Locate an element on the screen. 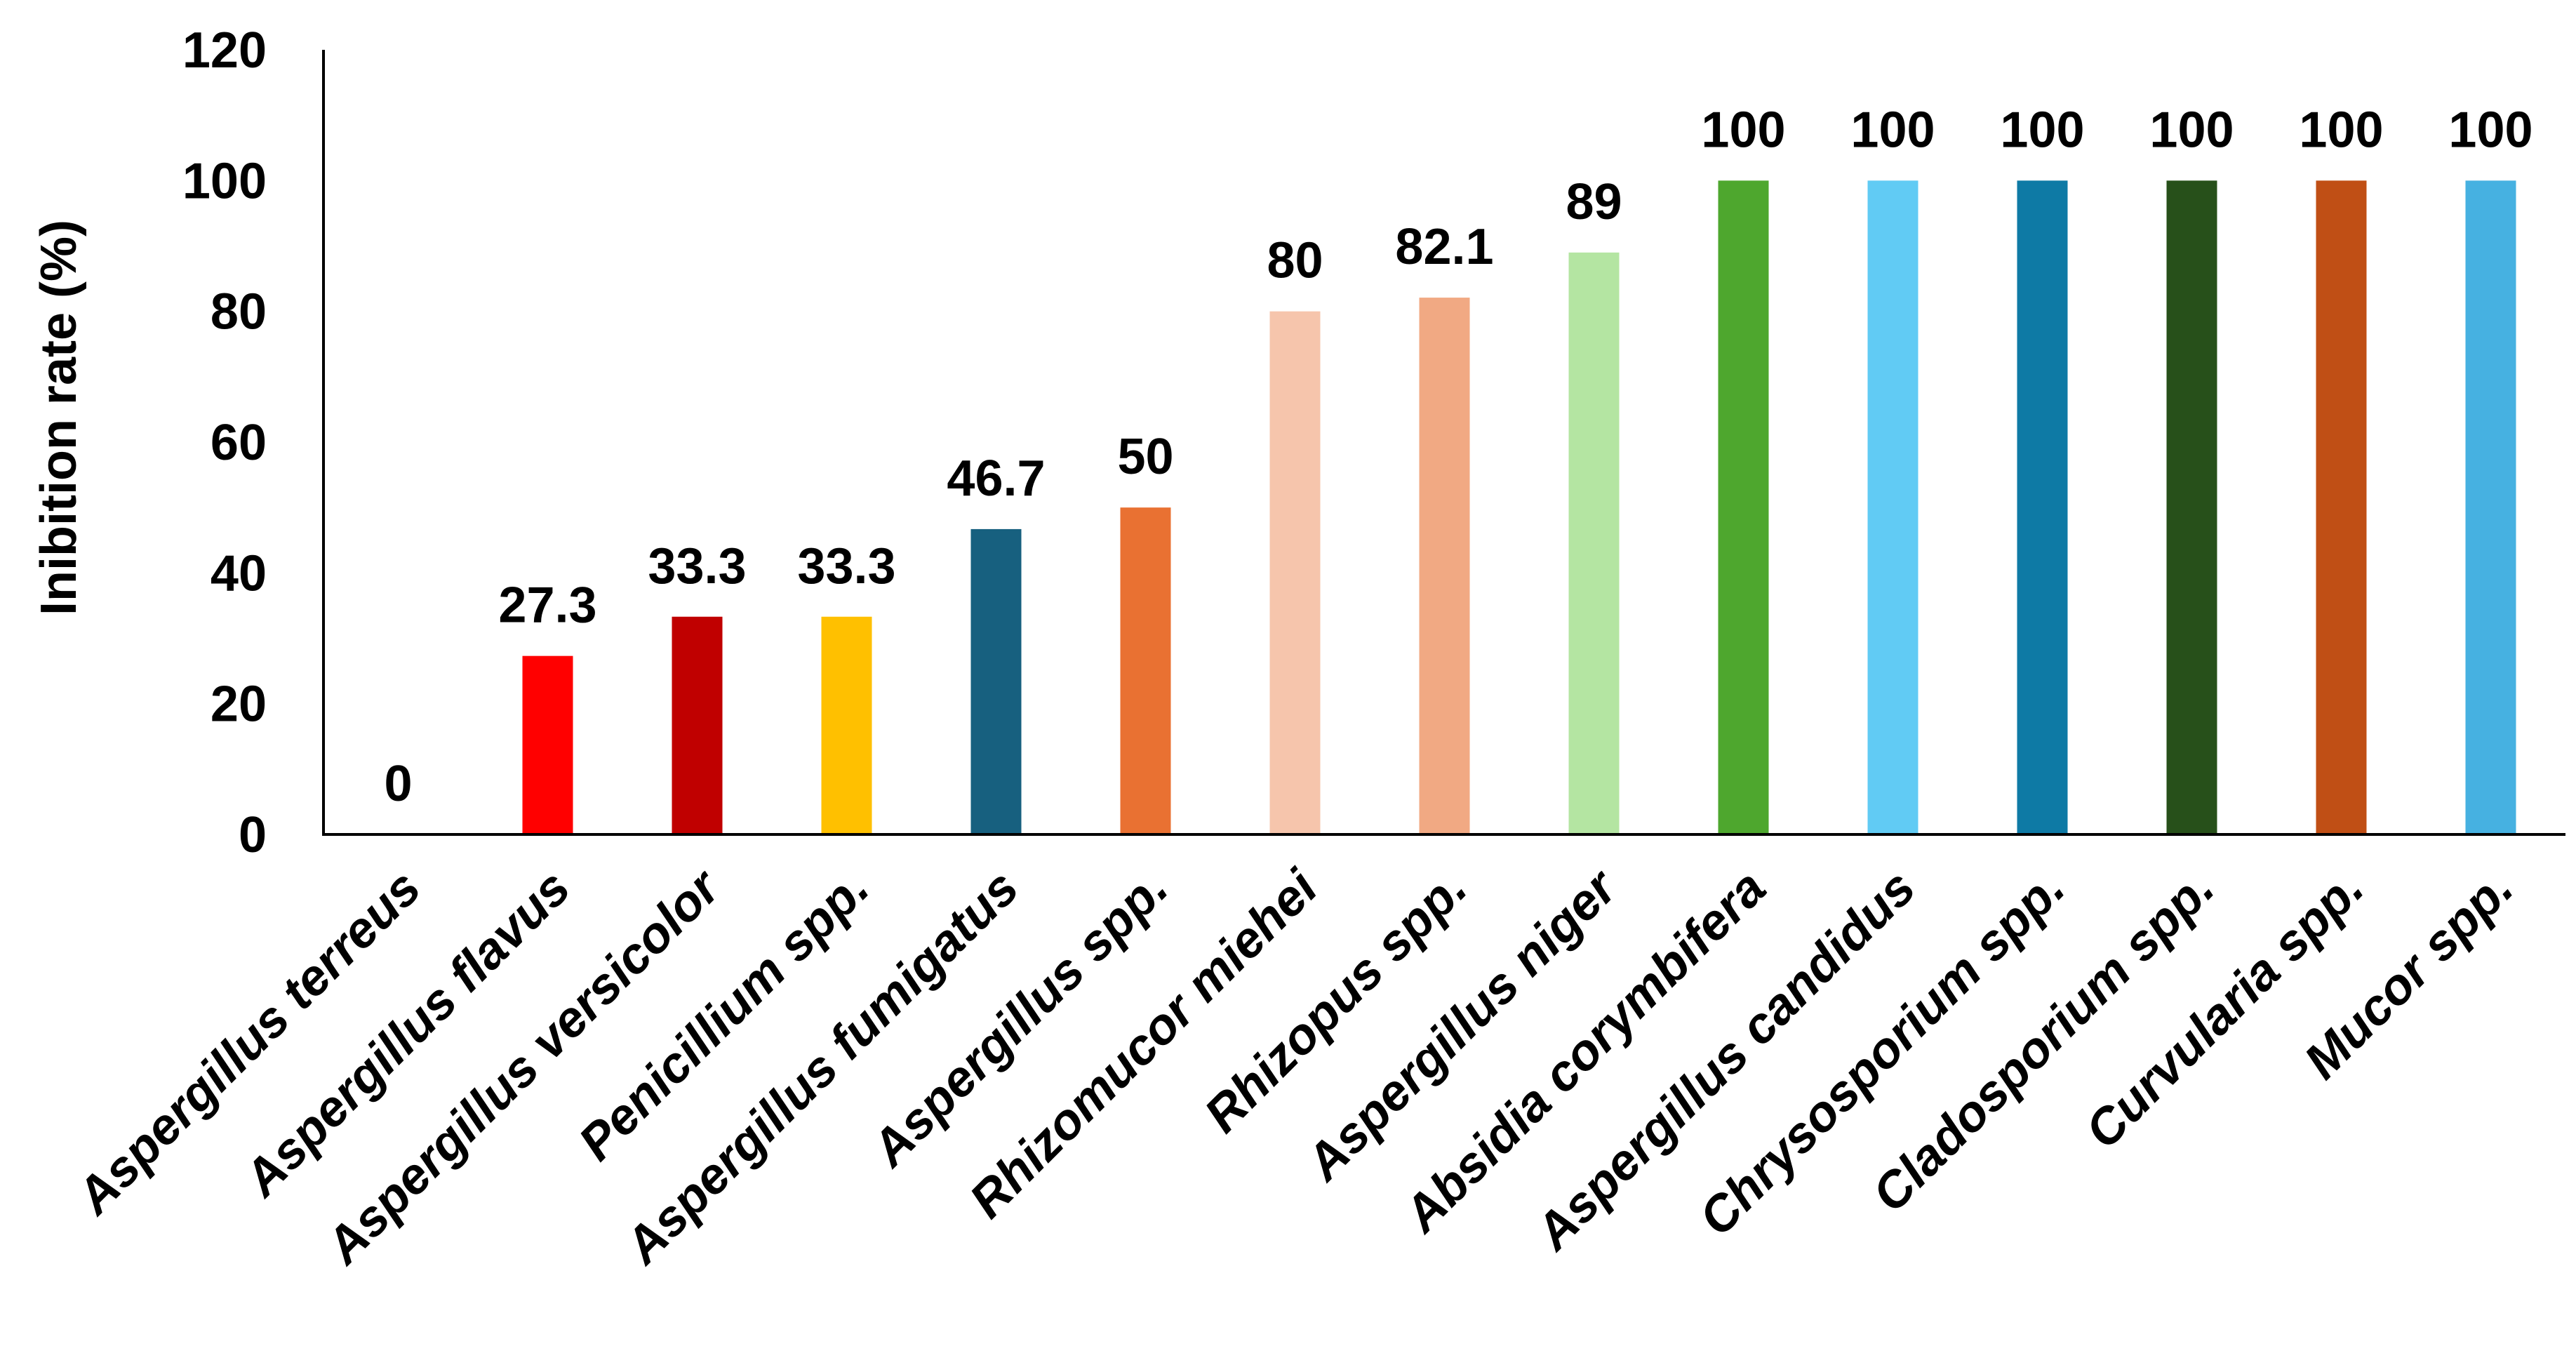 The width and height of the screenshot is (2576, 1365). y-tick-label: 40 is located at coordinates (239, 573).